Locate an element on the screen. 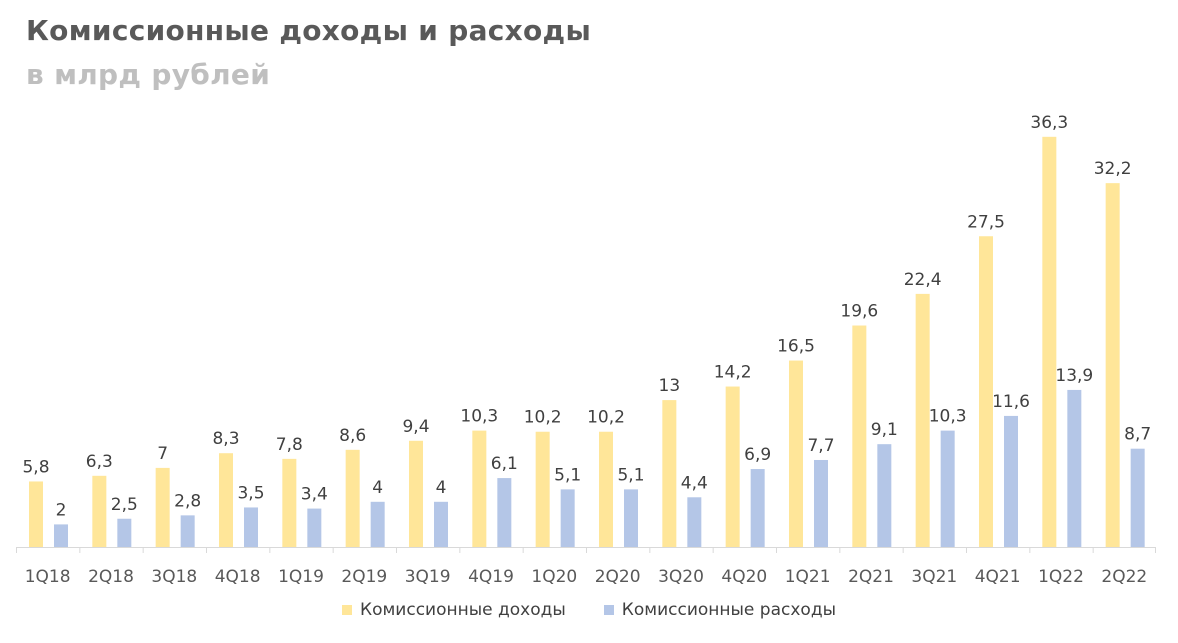 The image size is (1178, 643). data-label-expense: 6,1 is located at coordinates (504, 464).